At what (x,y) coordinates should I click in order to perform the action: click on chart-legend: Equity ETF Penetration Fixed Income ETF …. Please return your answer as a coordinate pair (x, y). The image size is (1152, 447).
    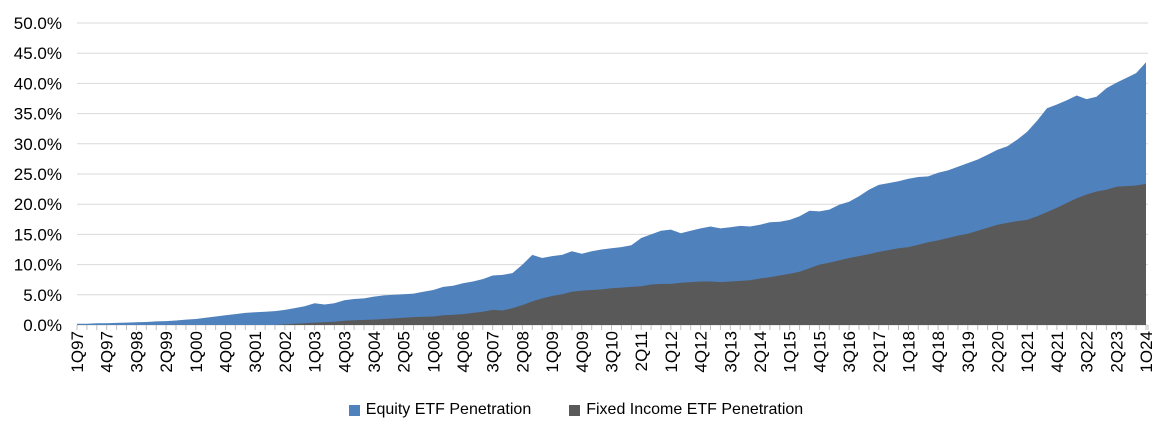
    Looking at the image, I should click on (576, 410).